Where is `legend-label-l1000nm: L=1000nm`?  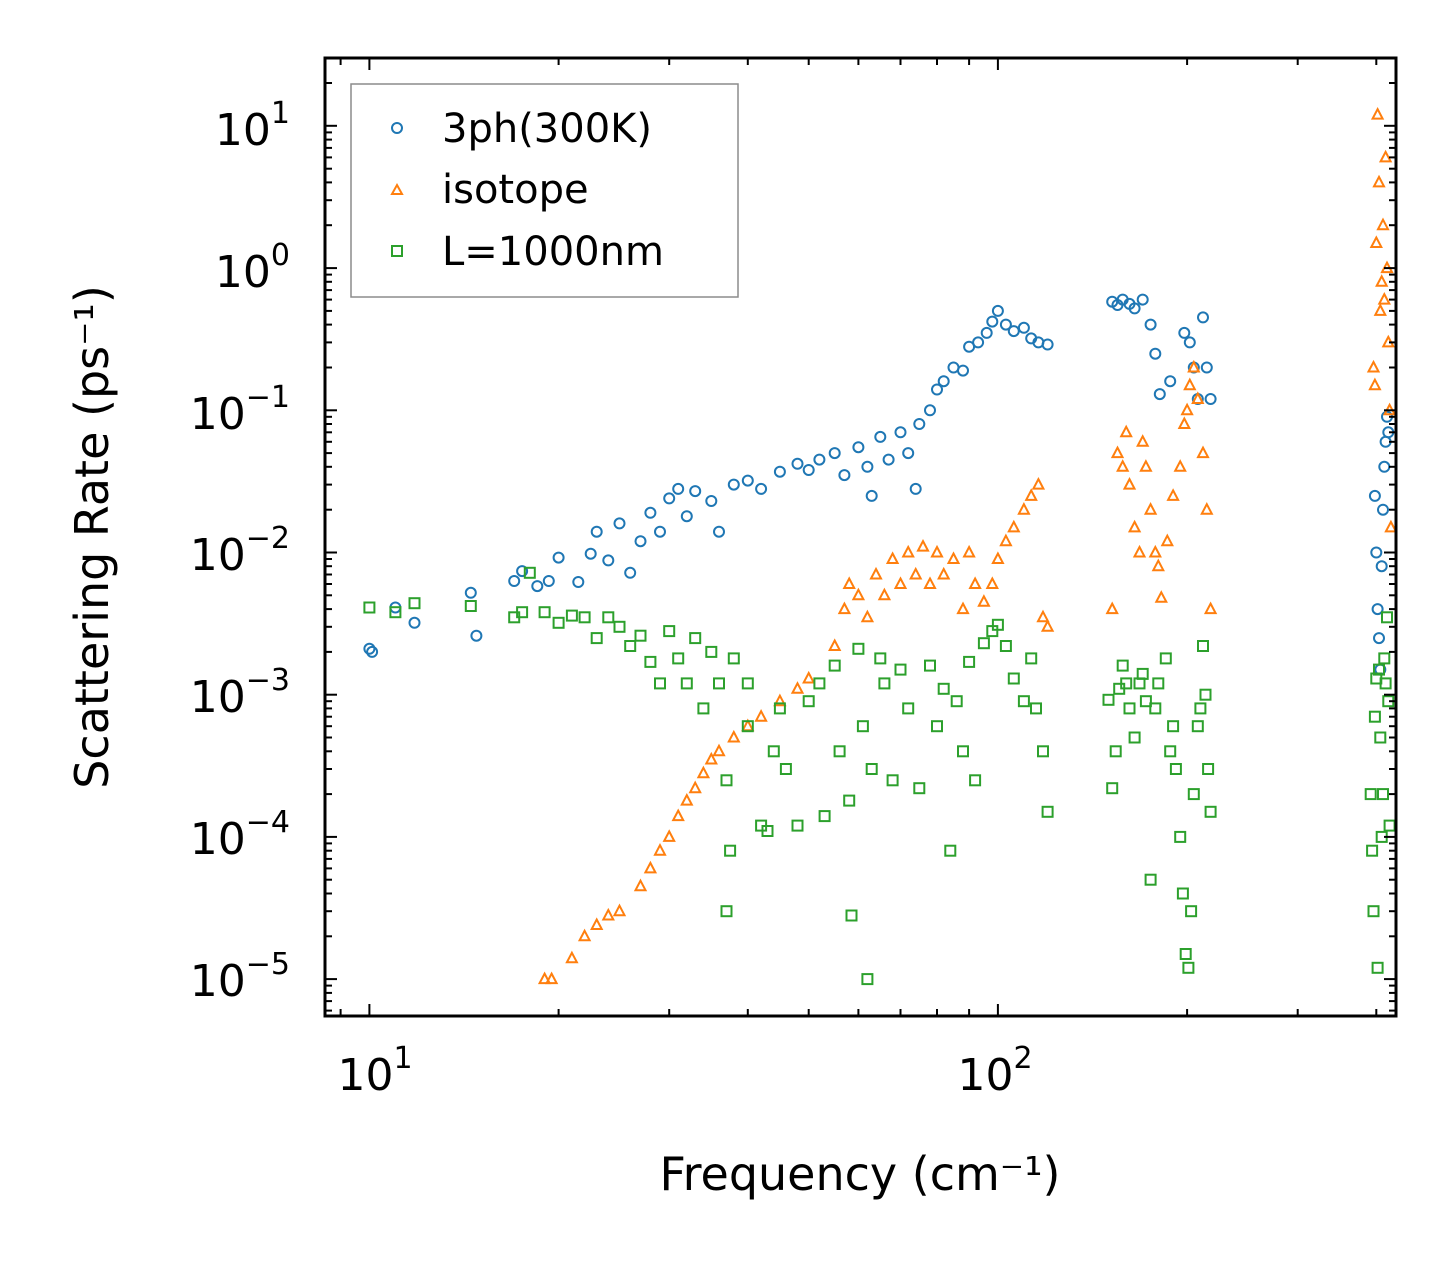
legend-label-l1000nm: L=1000nm is located at coordinates (553, 252).